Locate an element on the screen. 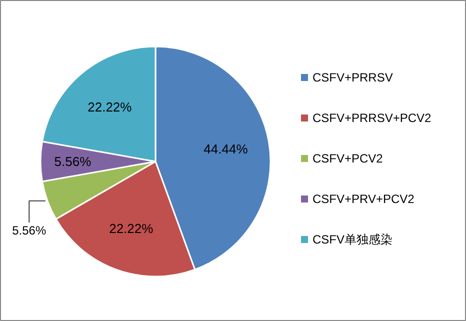  legend-label: CSFV+PCV2 is located at coordinates (348, 159).